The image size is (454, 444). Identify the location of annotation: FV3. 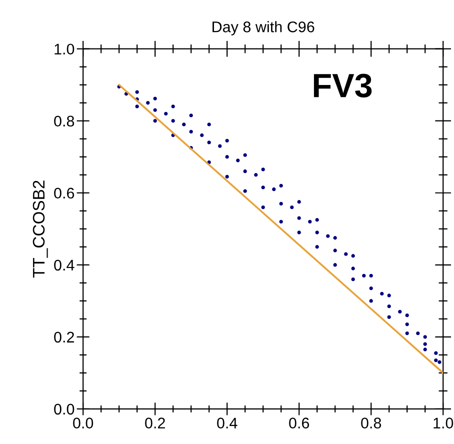
(343, 86).